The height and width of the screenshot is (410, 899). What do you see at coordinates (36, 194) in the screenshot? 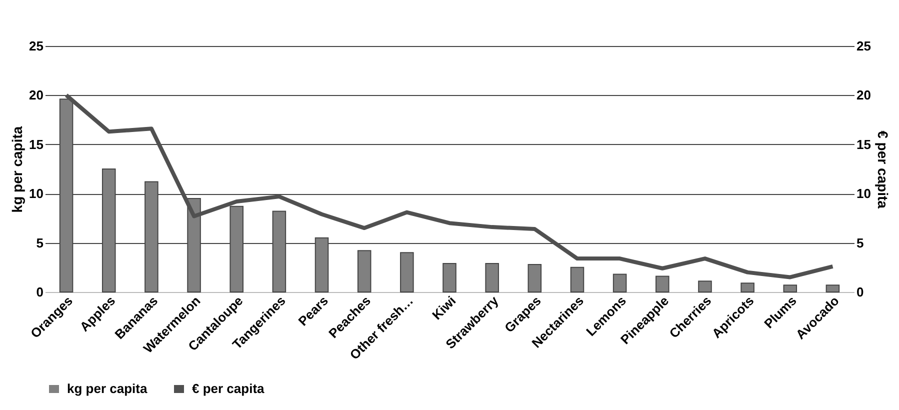
I see `y-tick-label: 10` at bounding box center [36, 194].